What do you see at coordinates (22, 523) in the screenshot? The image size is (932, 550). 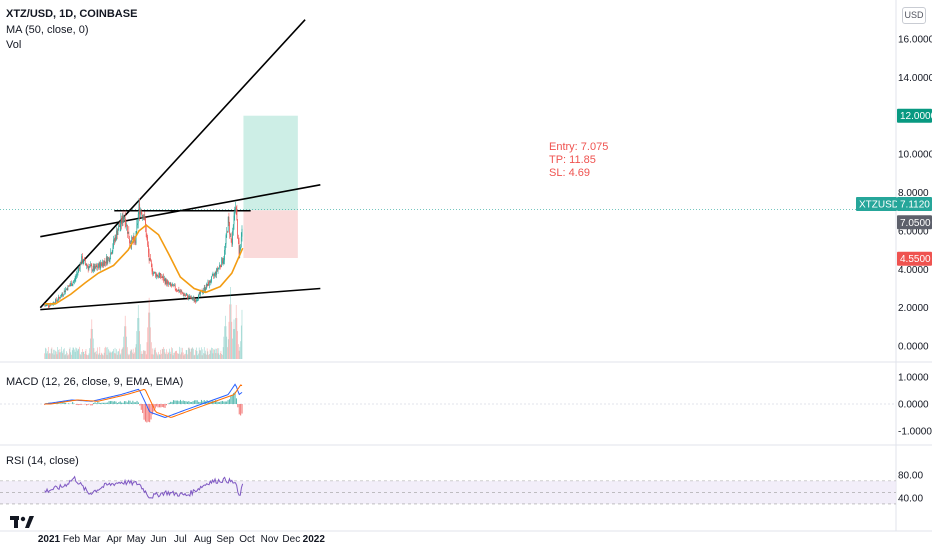 I see `tradingview-logo-icon` at bounding box center [22, 523].